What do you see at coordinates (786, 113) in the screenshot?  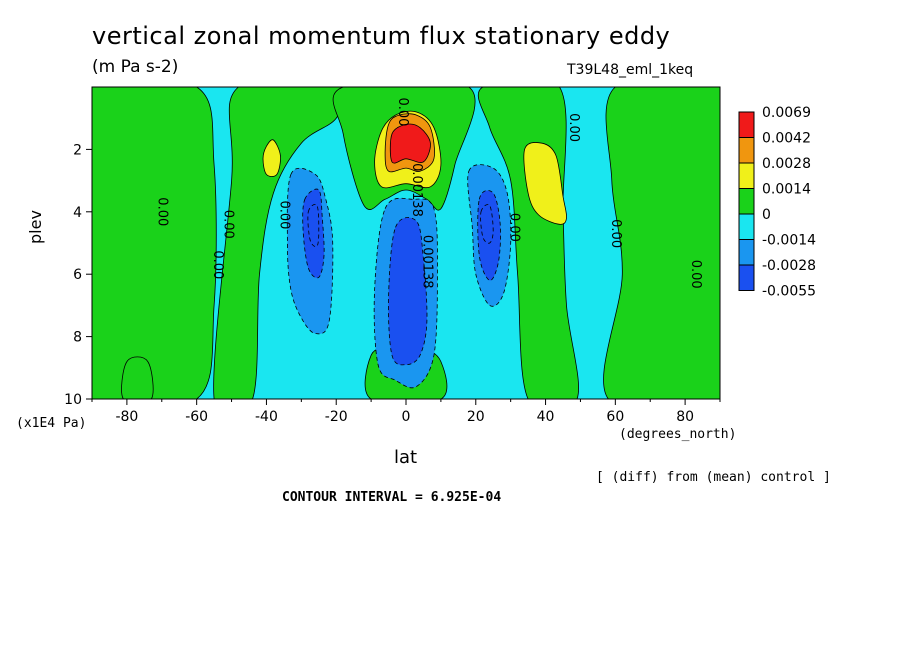 I see `colorbar-label: 0.0069` at bounding box center [786, 113].